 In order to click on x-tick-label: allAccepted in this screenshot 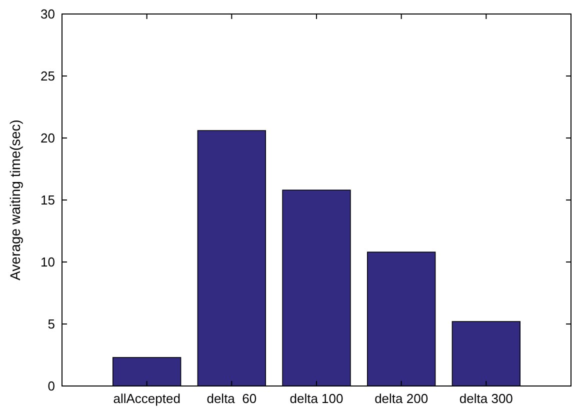, I will do `click(146, 398)`.